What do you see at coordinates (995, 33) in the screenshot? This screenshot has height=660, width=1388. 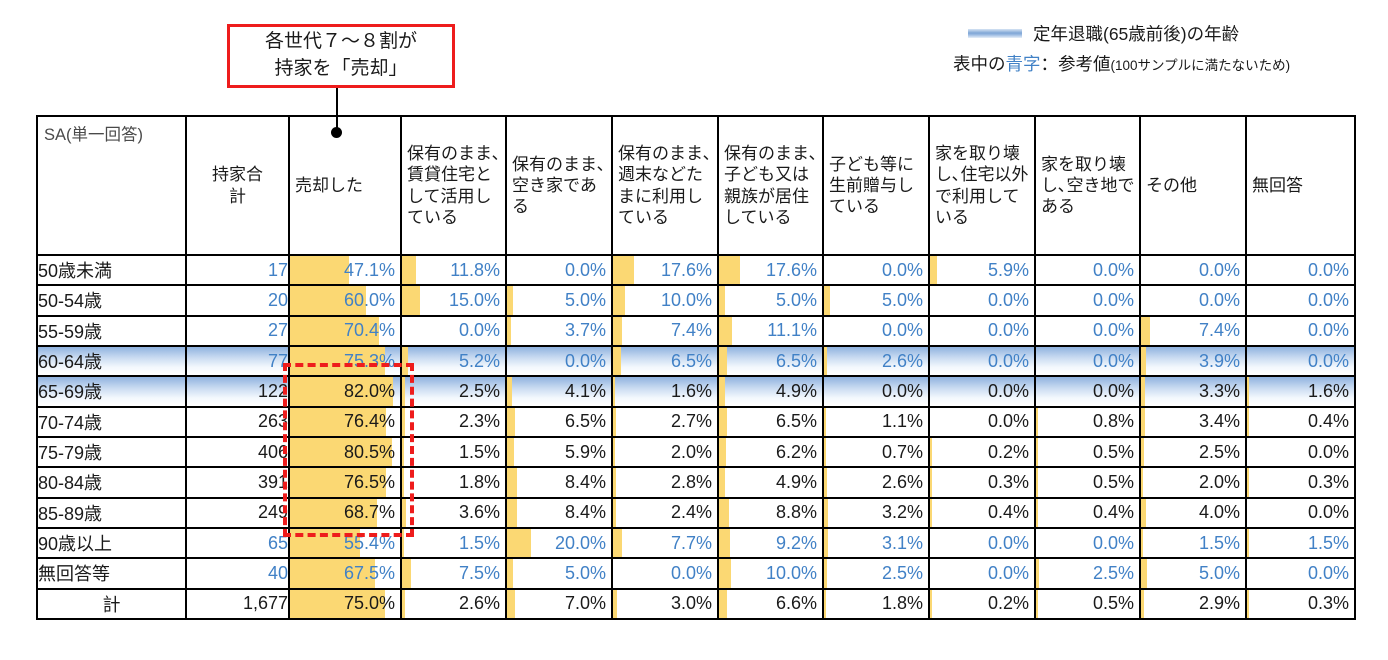 I see `retirement-band-swatch-icon` at bounding box center [995, 33].